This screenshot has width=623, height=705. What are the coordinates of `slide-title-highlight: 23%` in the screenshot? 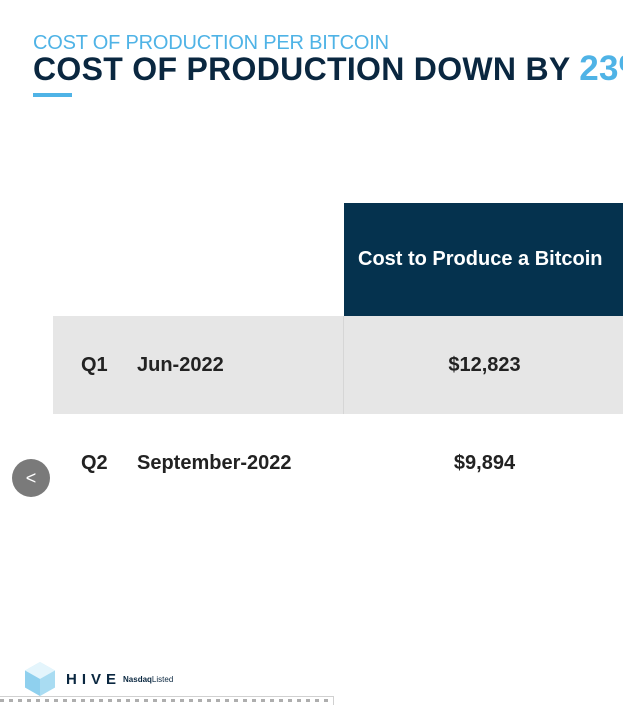 It's located at (601, 68).